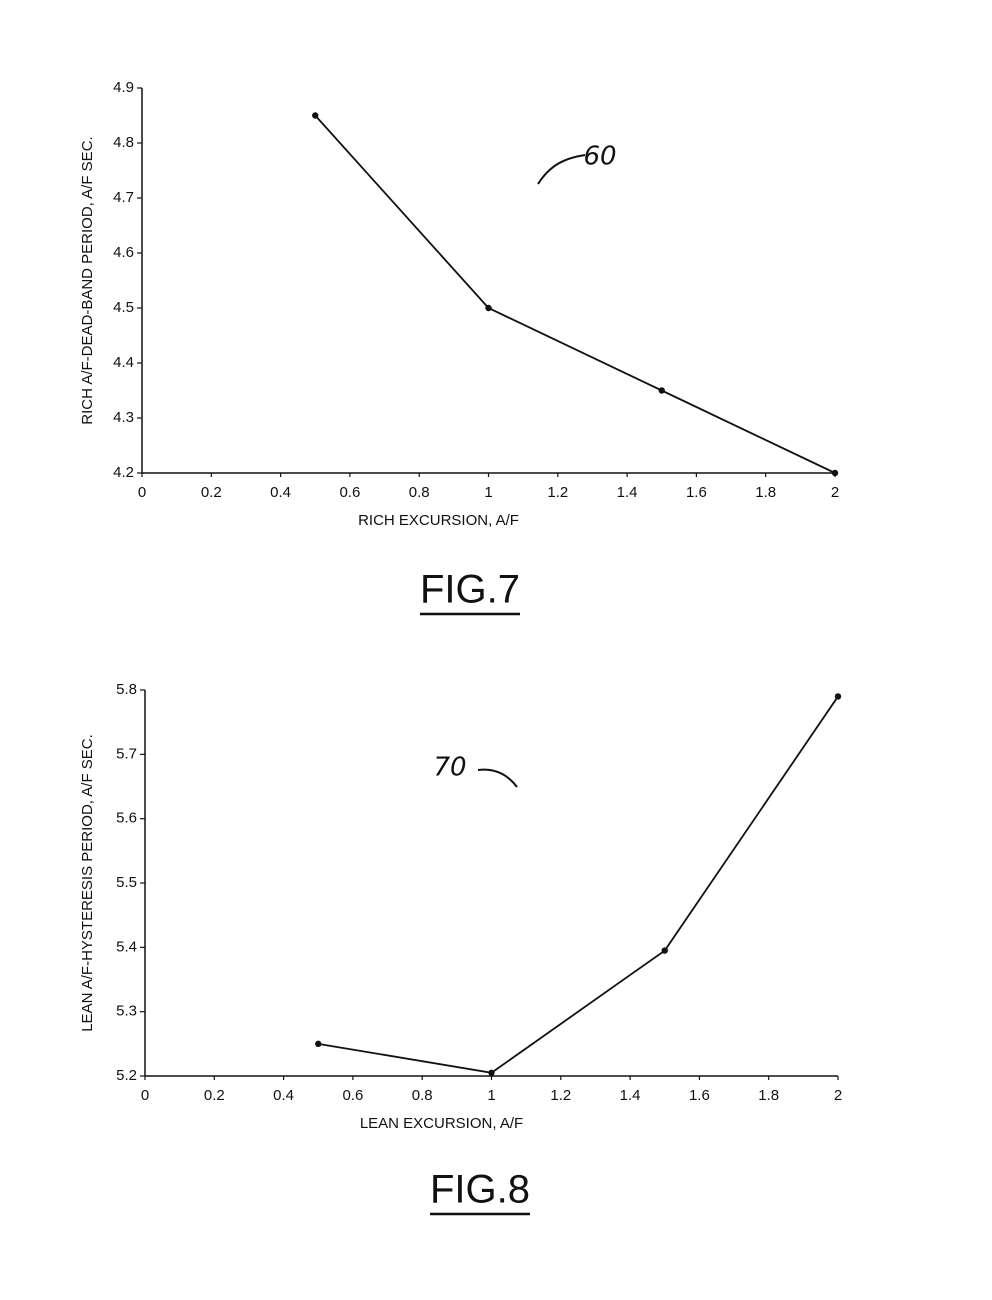  I want to click on y-tick-label: 5.7, so click(126, 753).